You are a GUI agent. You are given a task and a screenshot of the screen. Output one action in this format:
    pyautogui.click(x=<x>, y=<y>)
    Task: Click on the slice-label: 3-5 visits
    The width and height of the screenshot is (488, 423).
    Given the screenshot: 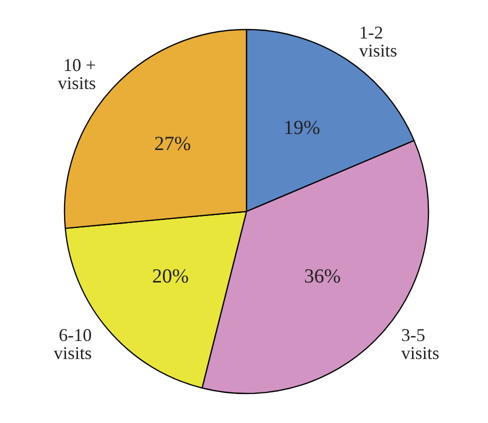 What is the action you would take?
    pyautogui.click(x=420, y=344)
    